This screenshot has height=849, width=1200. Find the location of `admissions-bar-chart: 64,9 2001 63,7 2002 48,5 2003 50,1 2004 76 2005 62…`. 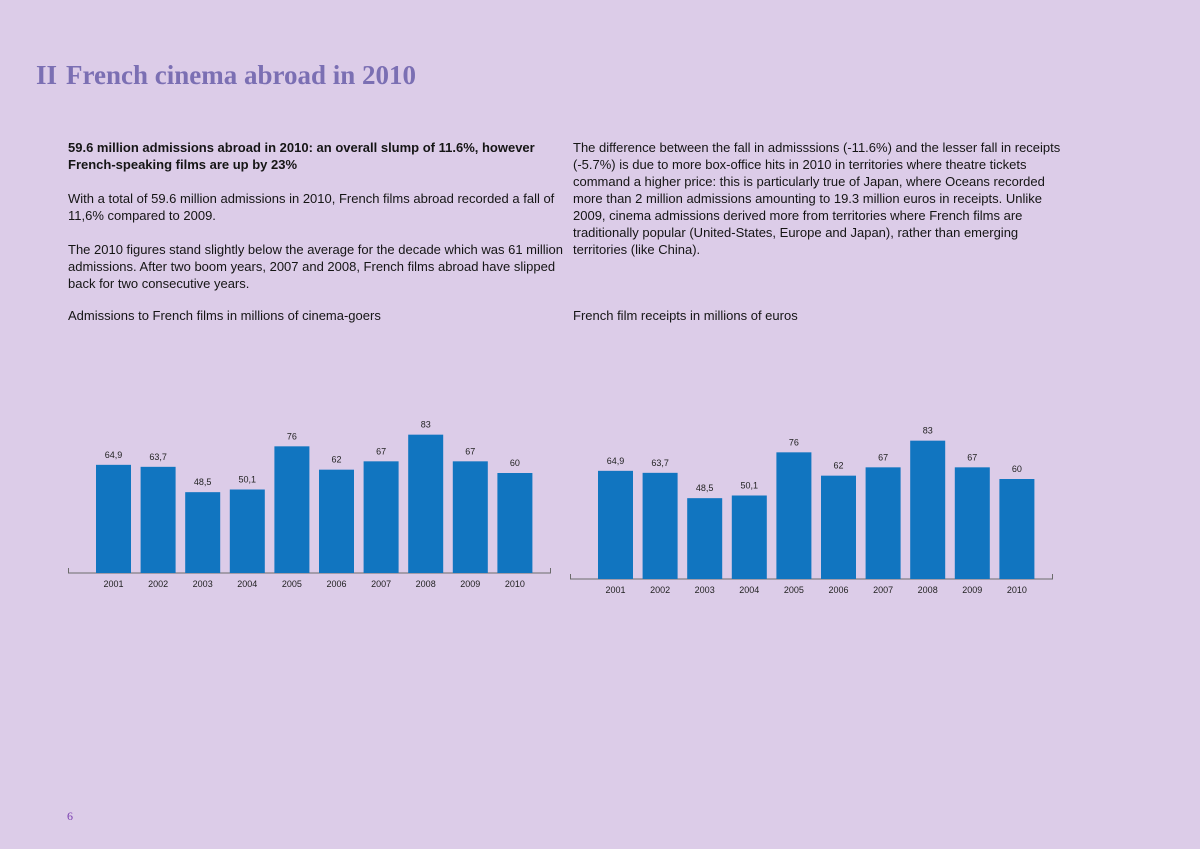

admissions-bar-chart: 64,9 2001 63,7 2002 48,5 2003 50,1 2004 76 2005 62… is located at coordinates (309, 504).